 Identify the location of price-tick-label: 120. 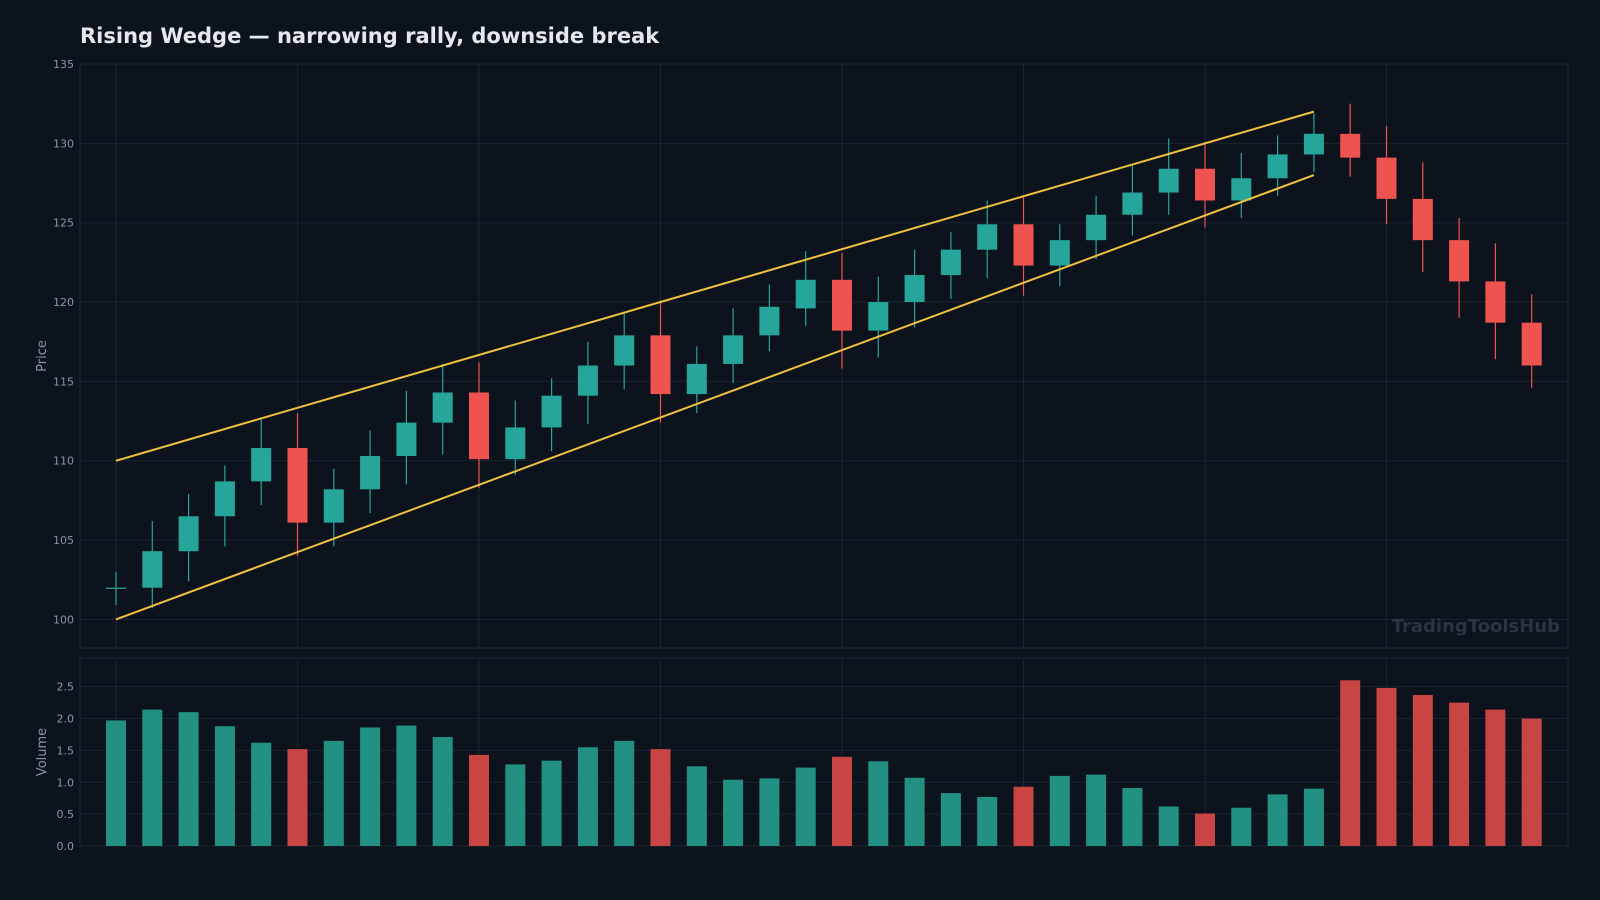
(63, 302).